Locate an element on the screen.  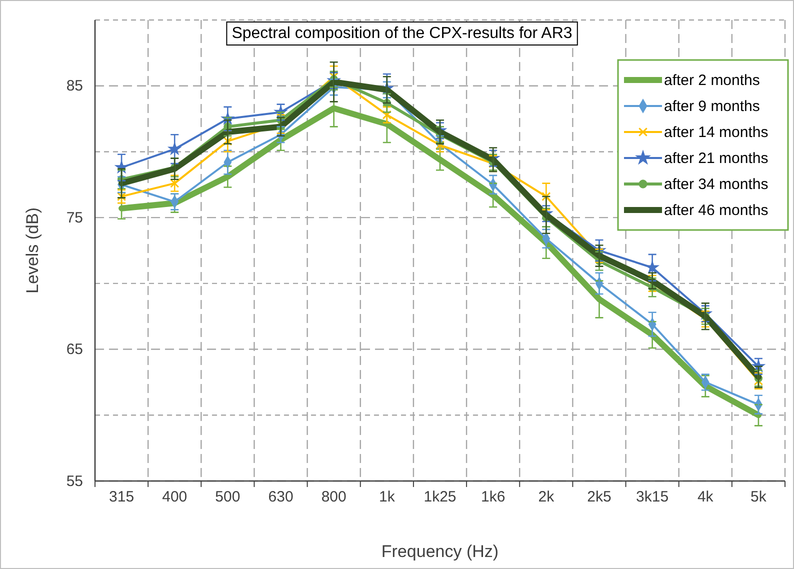
legend-label: after 34 months is located at coordinates (716, 184).